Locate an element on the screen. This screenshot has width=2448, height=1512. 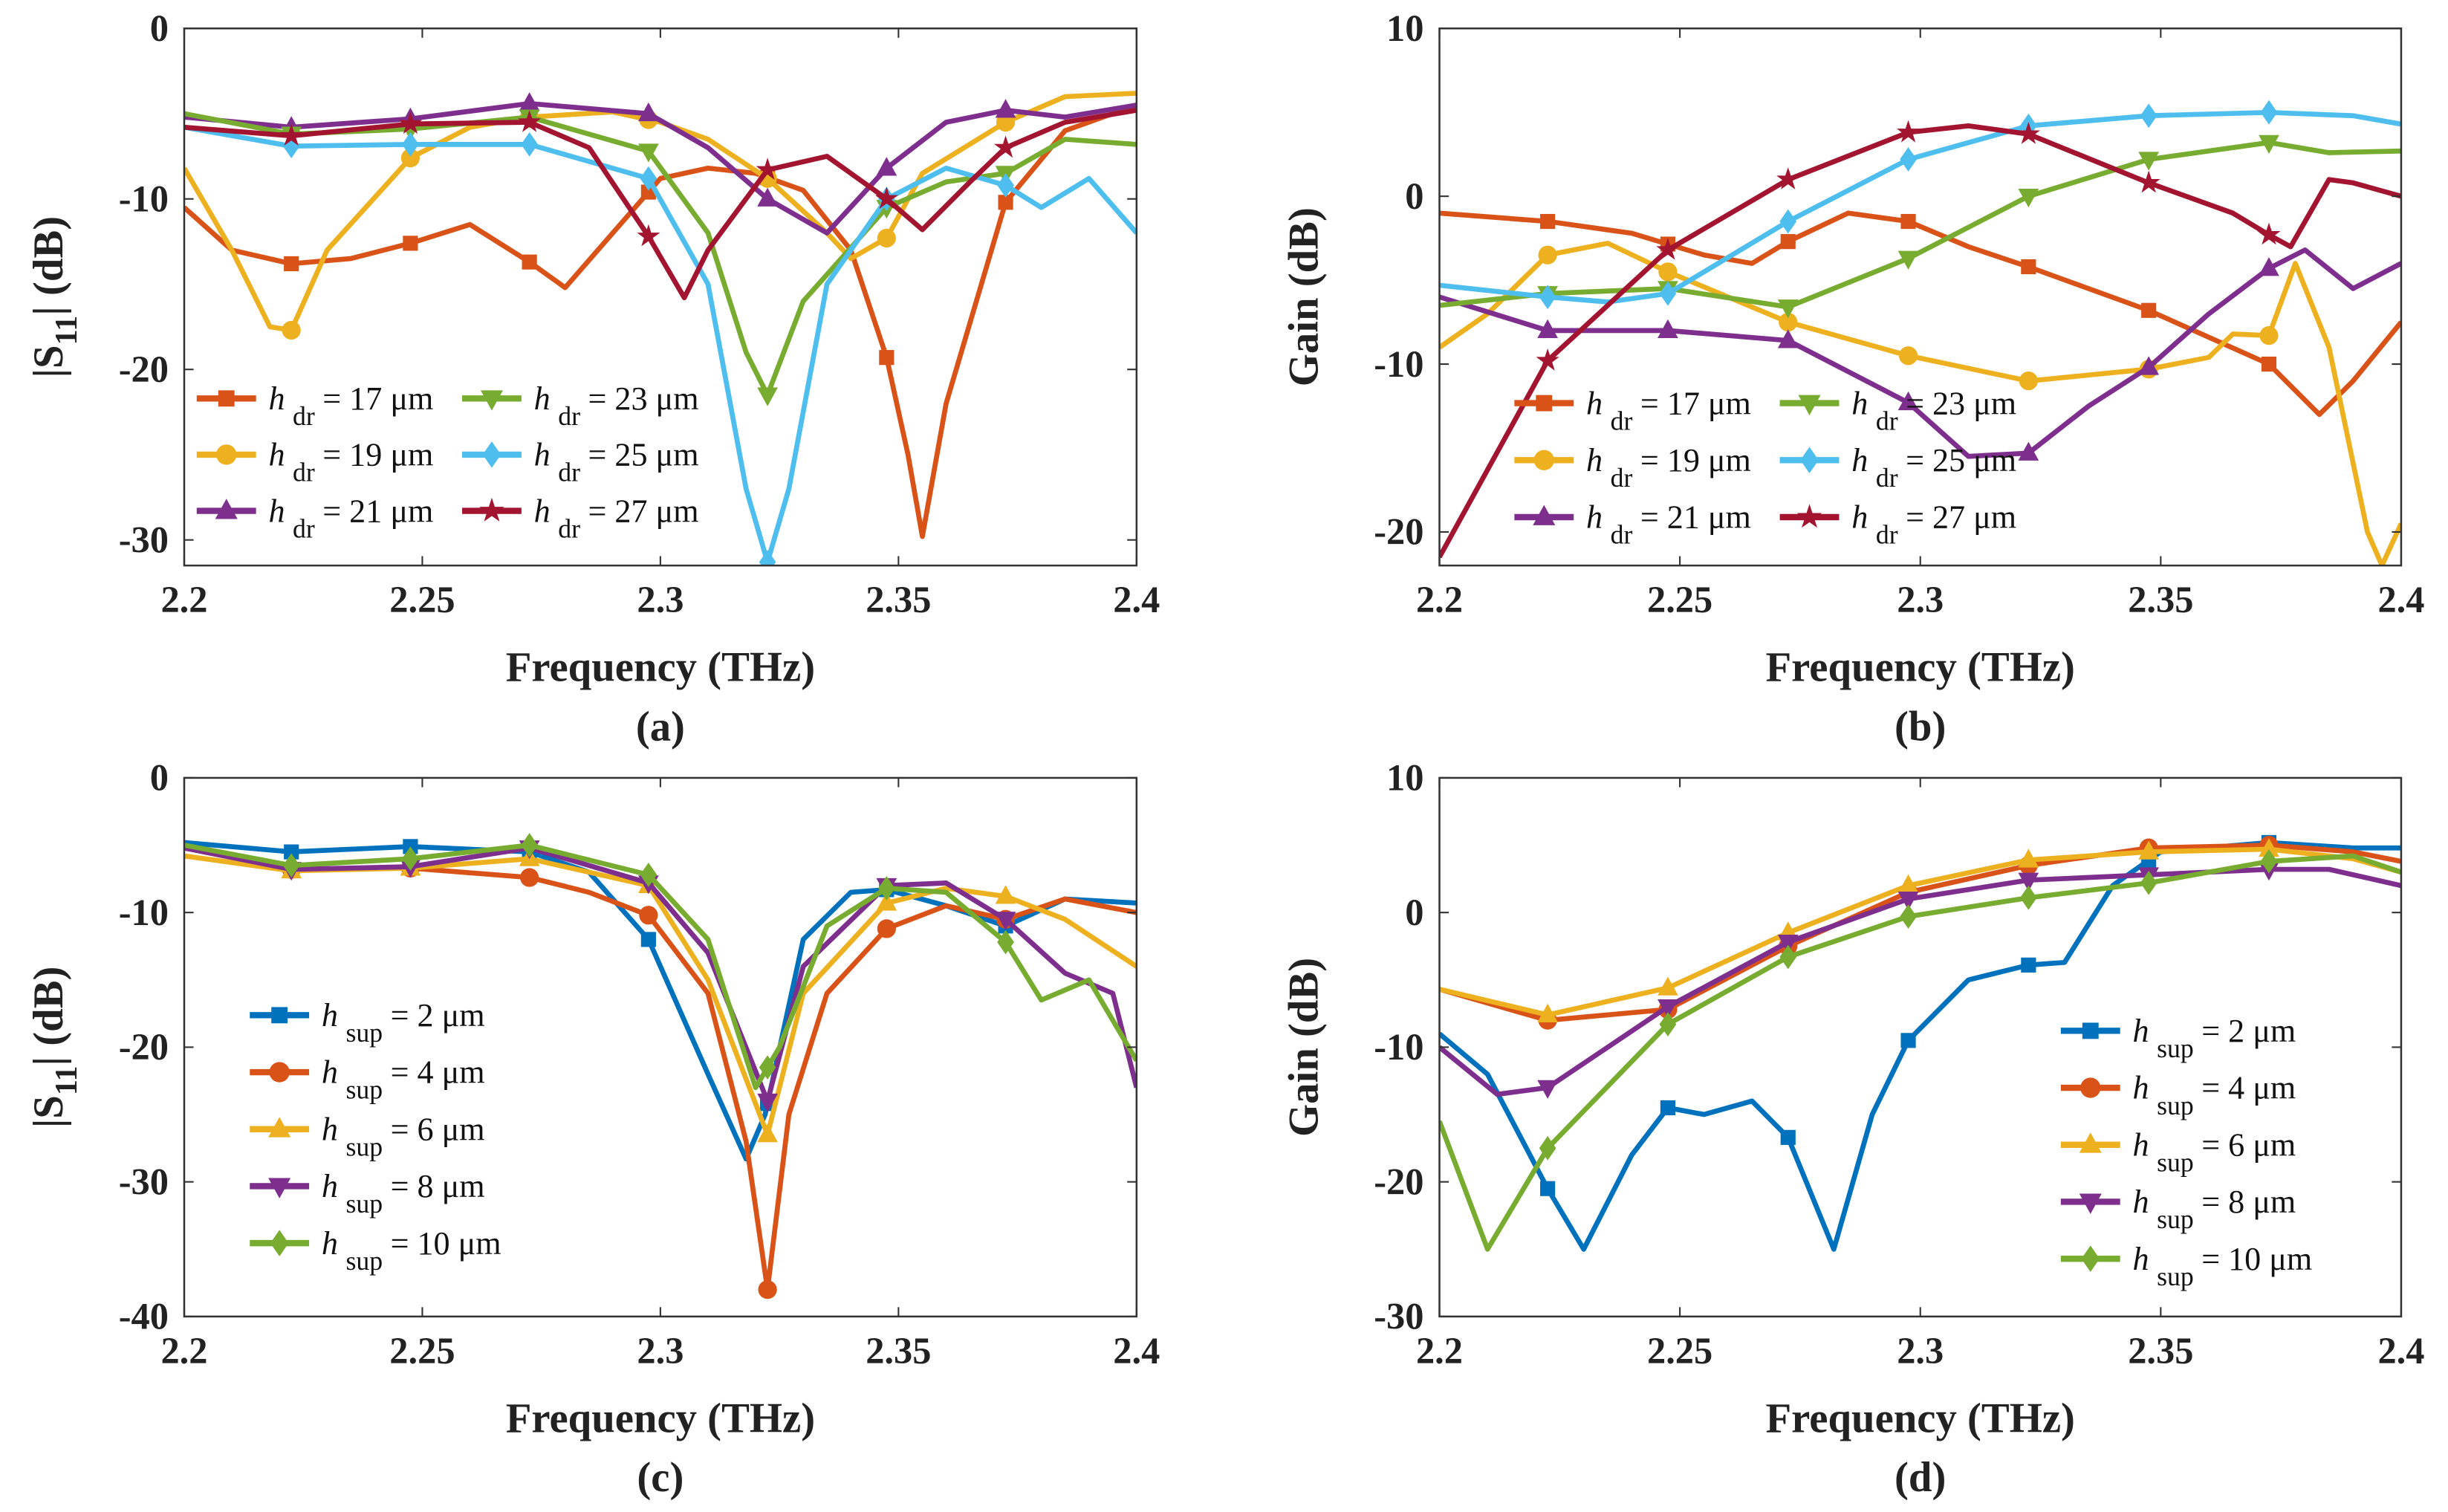
legend-label: h dr = 19 μm is located at coordinates (350, 462).